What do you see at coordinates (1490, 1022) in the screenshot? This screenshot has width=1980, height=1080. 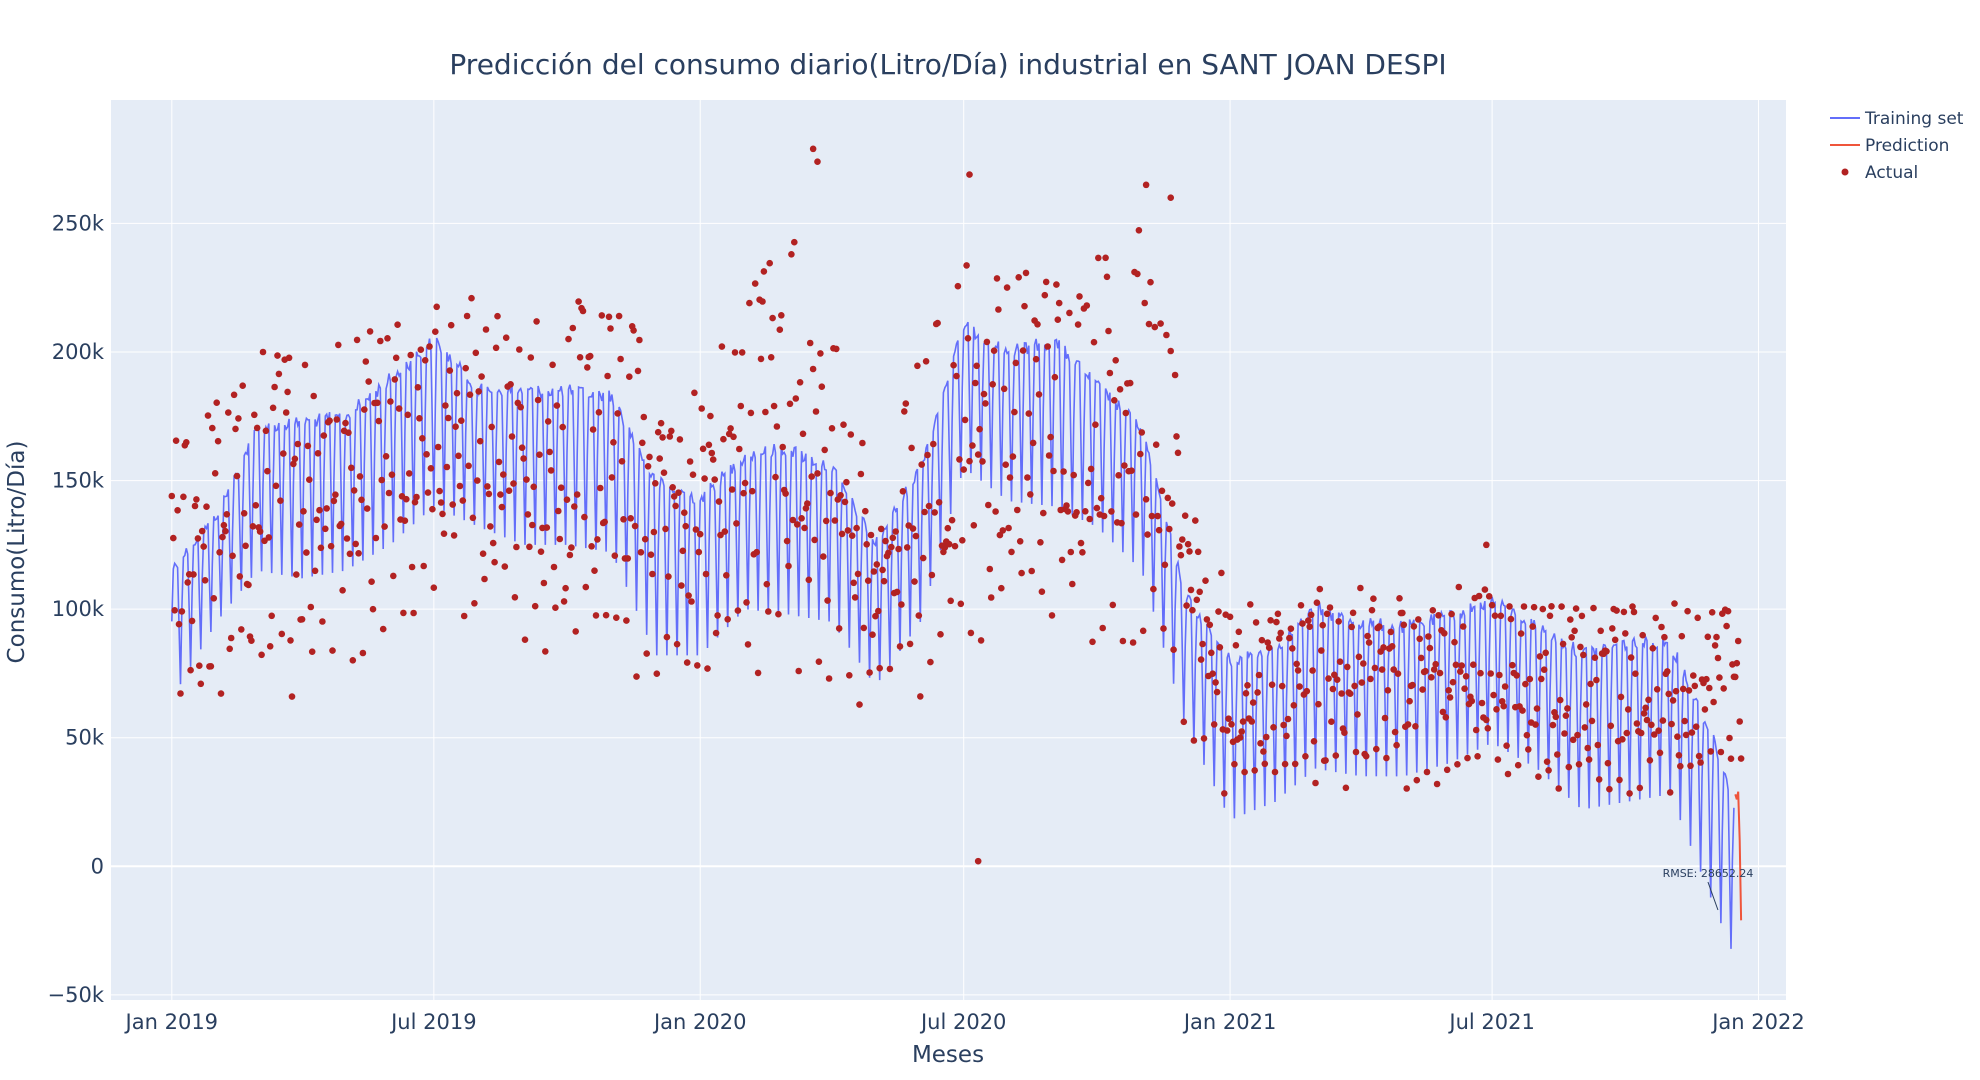 I see `x-tick-label: Jul 2021` at bounding box center [1490, 1022].